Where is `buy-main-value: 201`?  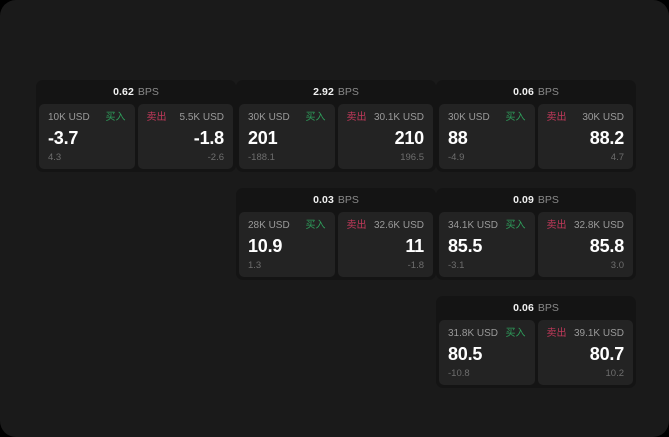
buy-main-value: 201 is located at coordinates (263, 138).